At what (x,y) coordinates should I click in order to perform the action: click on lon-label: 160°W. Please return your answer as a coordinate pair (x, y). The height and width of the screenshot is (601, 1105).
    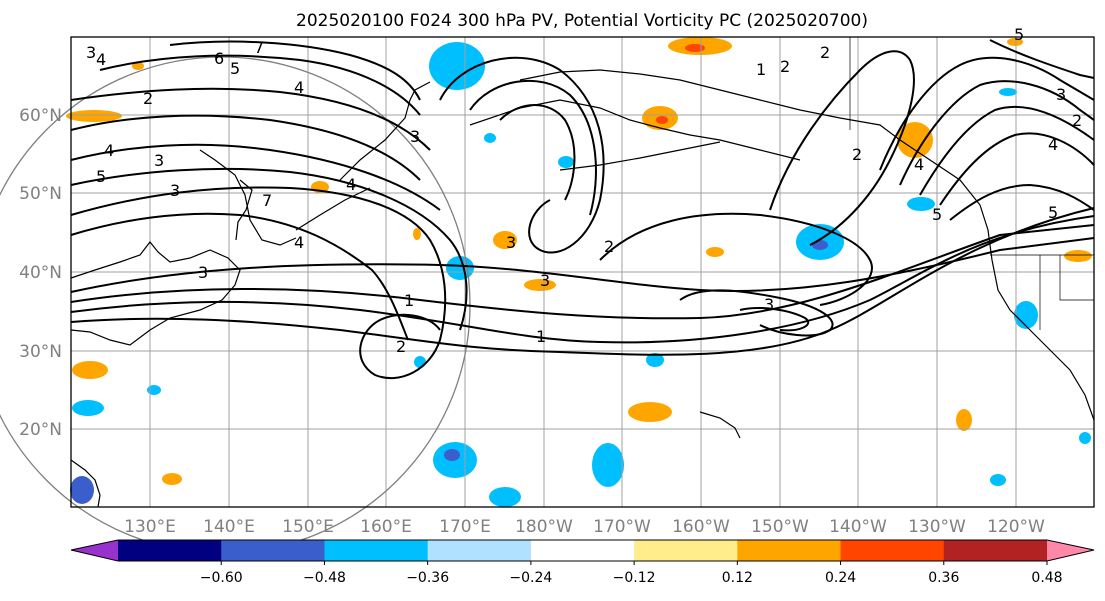
    Looking at the image, I should click on (701, 527).